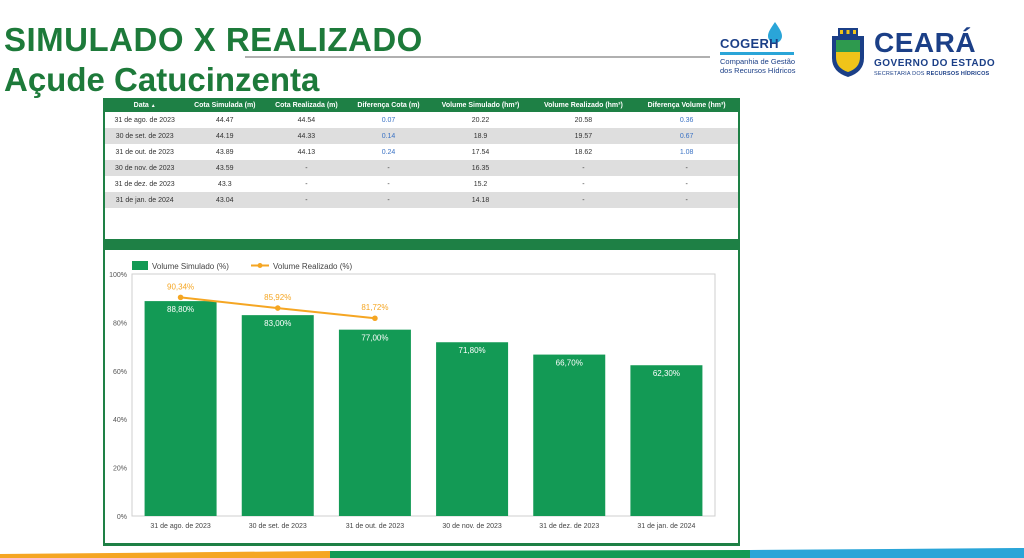 This screenshot has width=1024, height=558. Describe the element at coordinates (758, 61) in the screenshot. I see `cogerh-subtitle-line1: Companhia de Gestão` at that location.